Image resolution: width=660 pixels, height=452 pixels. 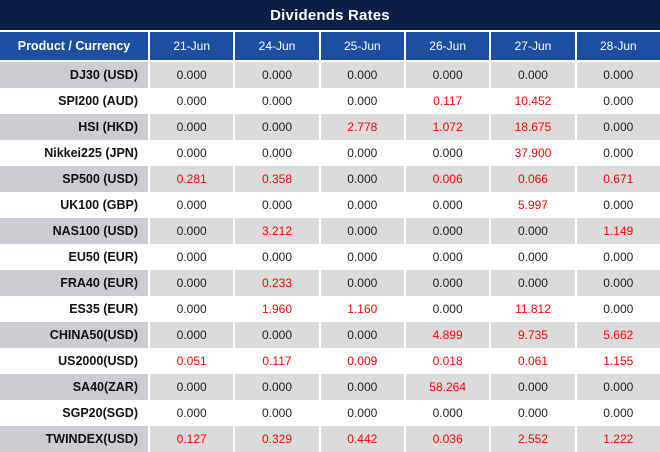 What do you see at coordinates (532, 153) in the screenshot?
I see `dividend-value-cell: 37.900` at bounding box center [532, 153].